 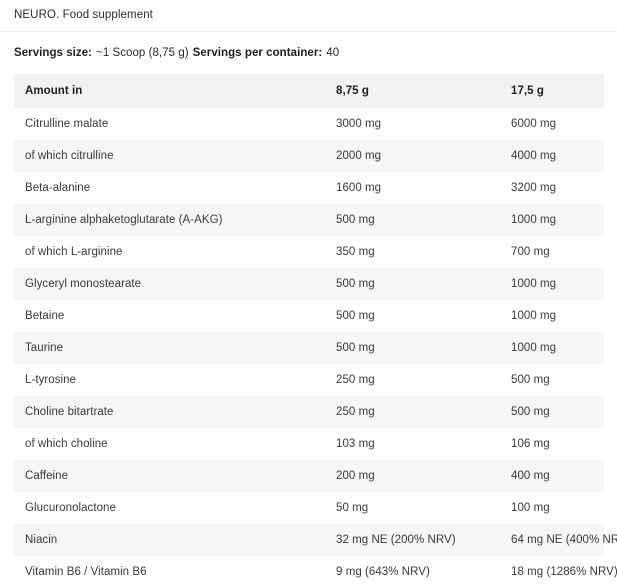 I want to click on table-cell-dose1: 200 mg, so click(x=412, y=476).